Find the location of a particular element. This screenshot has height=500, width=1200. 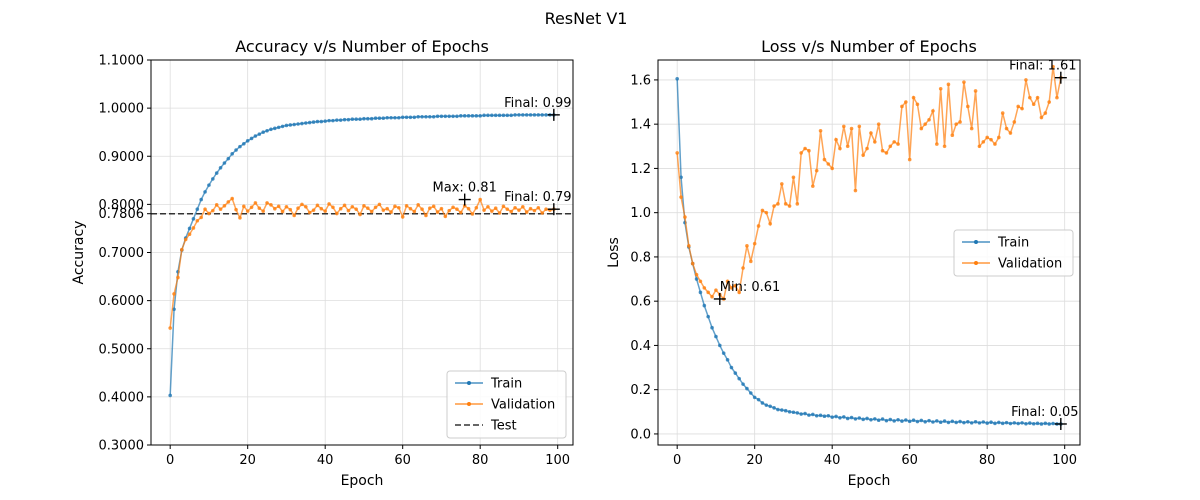

accuracy-y-tick-label: 0.4000 is located at coordinates (122, 397).